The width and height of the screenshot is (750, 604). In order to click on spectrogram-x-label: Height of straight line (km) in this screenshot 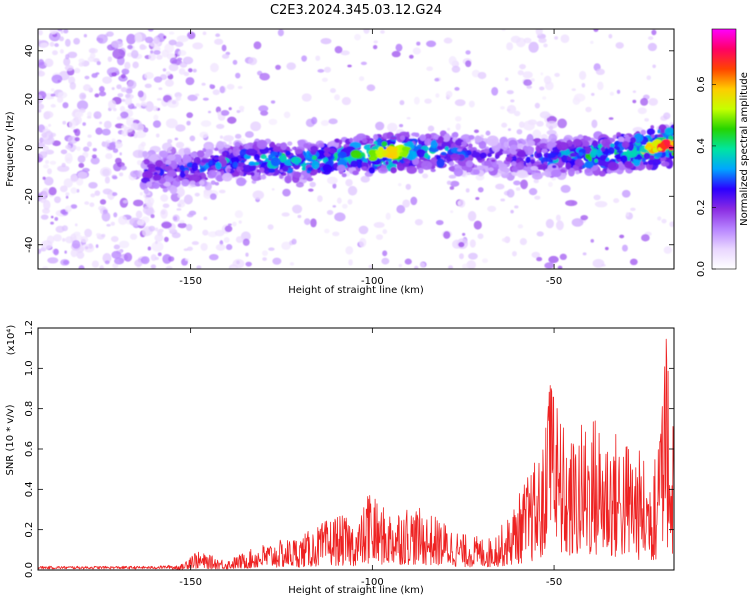, I will do `click(356, 290)`.